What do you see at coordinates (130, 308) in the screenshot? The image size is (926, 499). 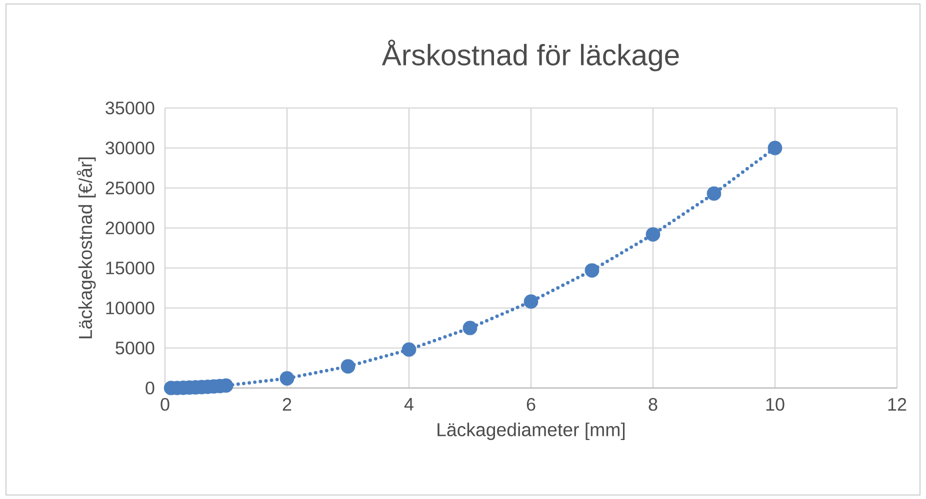 I see `y-tick-label: 10000` at bounding box center [130, 308].